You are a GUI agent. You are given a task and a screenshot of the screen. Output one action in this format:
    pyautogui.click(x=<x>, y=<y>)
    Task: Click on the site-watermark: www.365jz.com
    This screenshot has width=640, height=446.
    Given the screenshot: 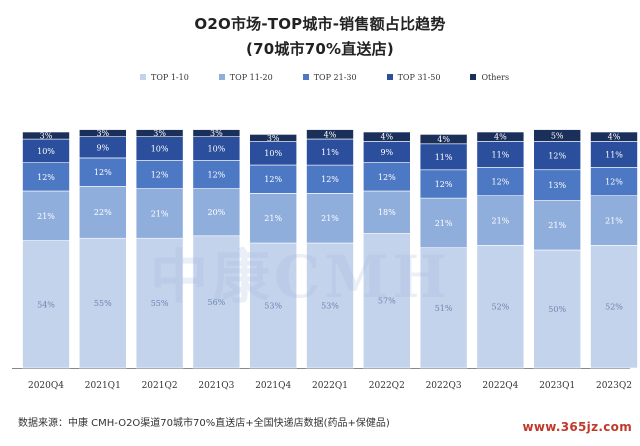 What is the action you would take?
    pyautogui.click(x=577, y=427)
    